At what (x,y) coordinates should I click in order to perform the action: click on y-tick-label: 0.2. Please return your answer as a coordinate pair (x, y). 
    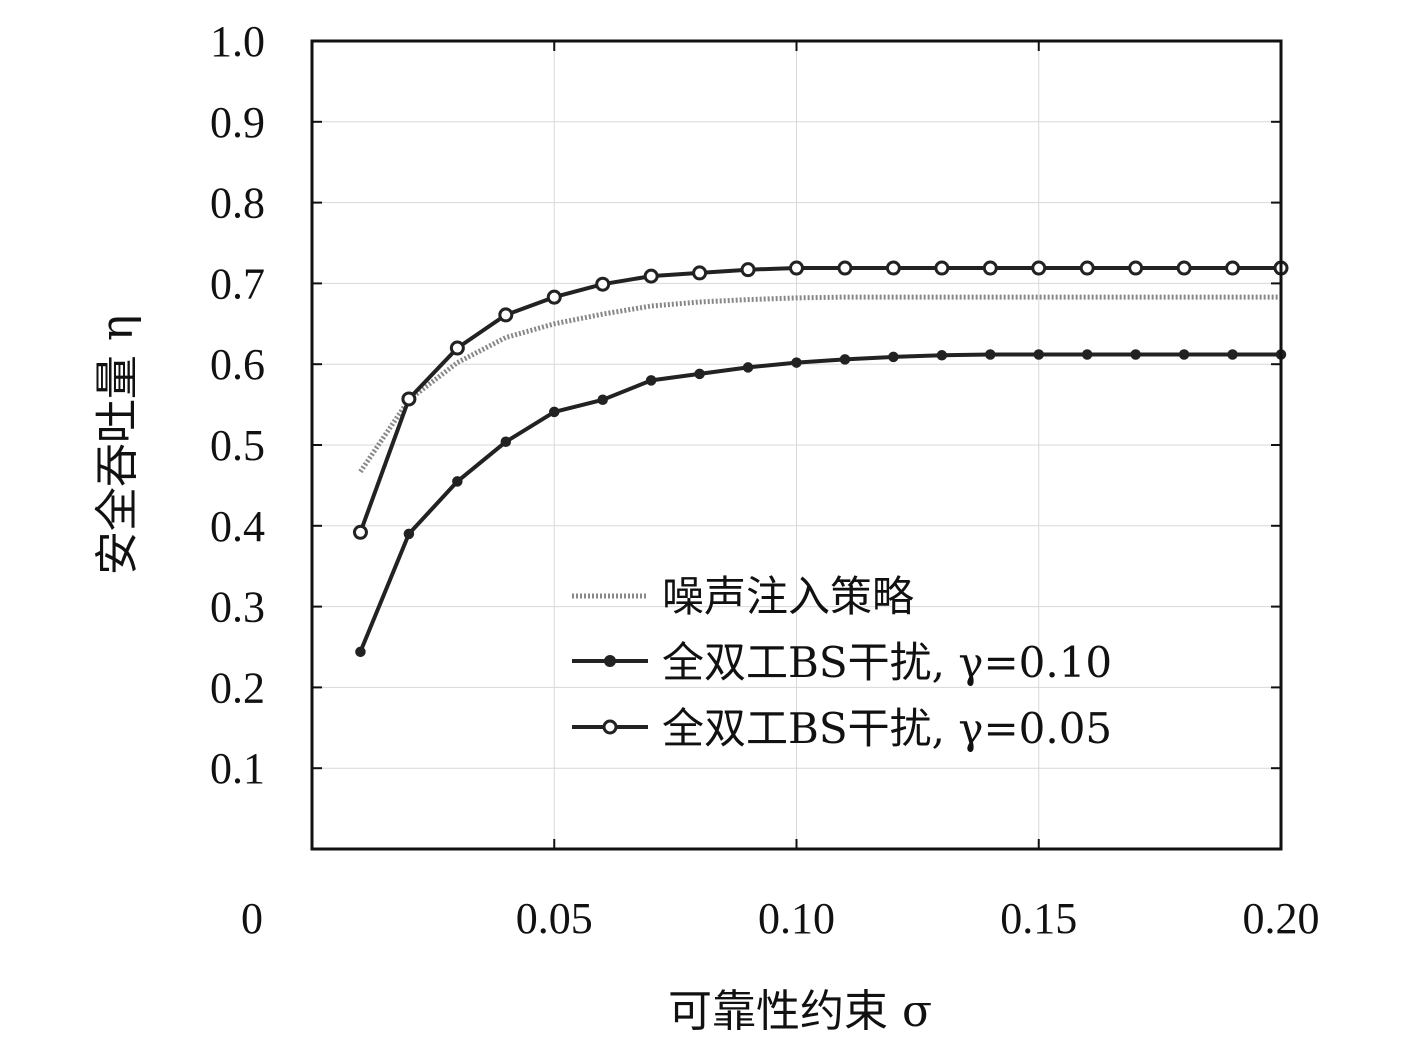
    Looking at the image, I should click on (237, 687).